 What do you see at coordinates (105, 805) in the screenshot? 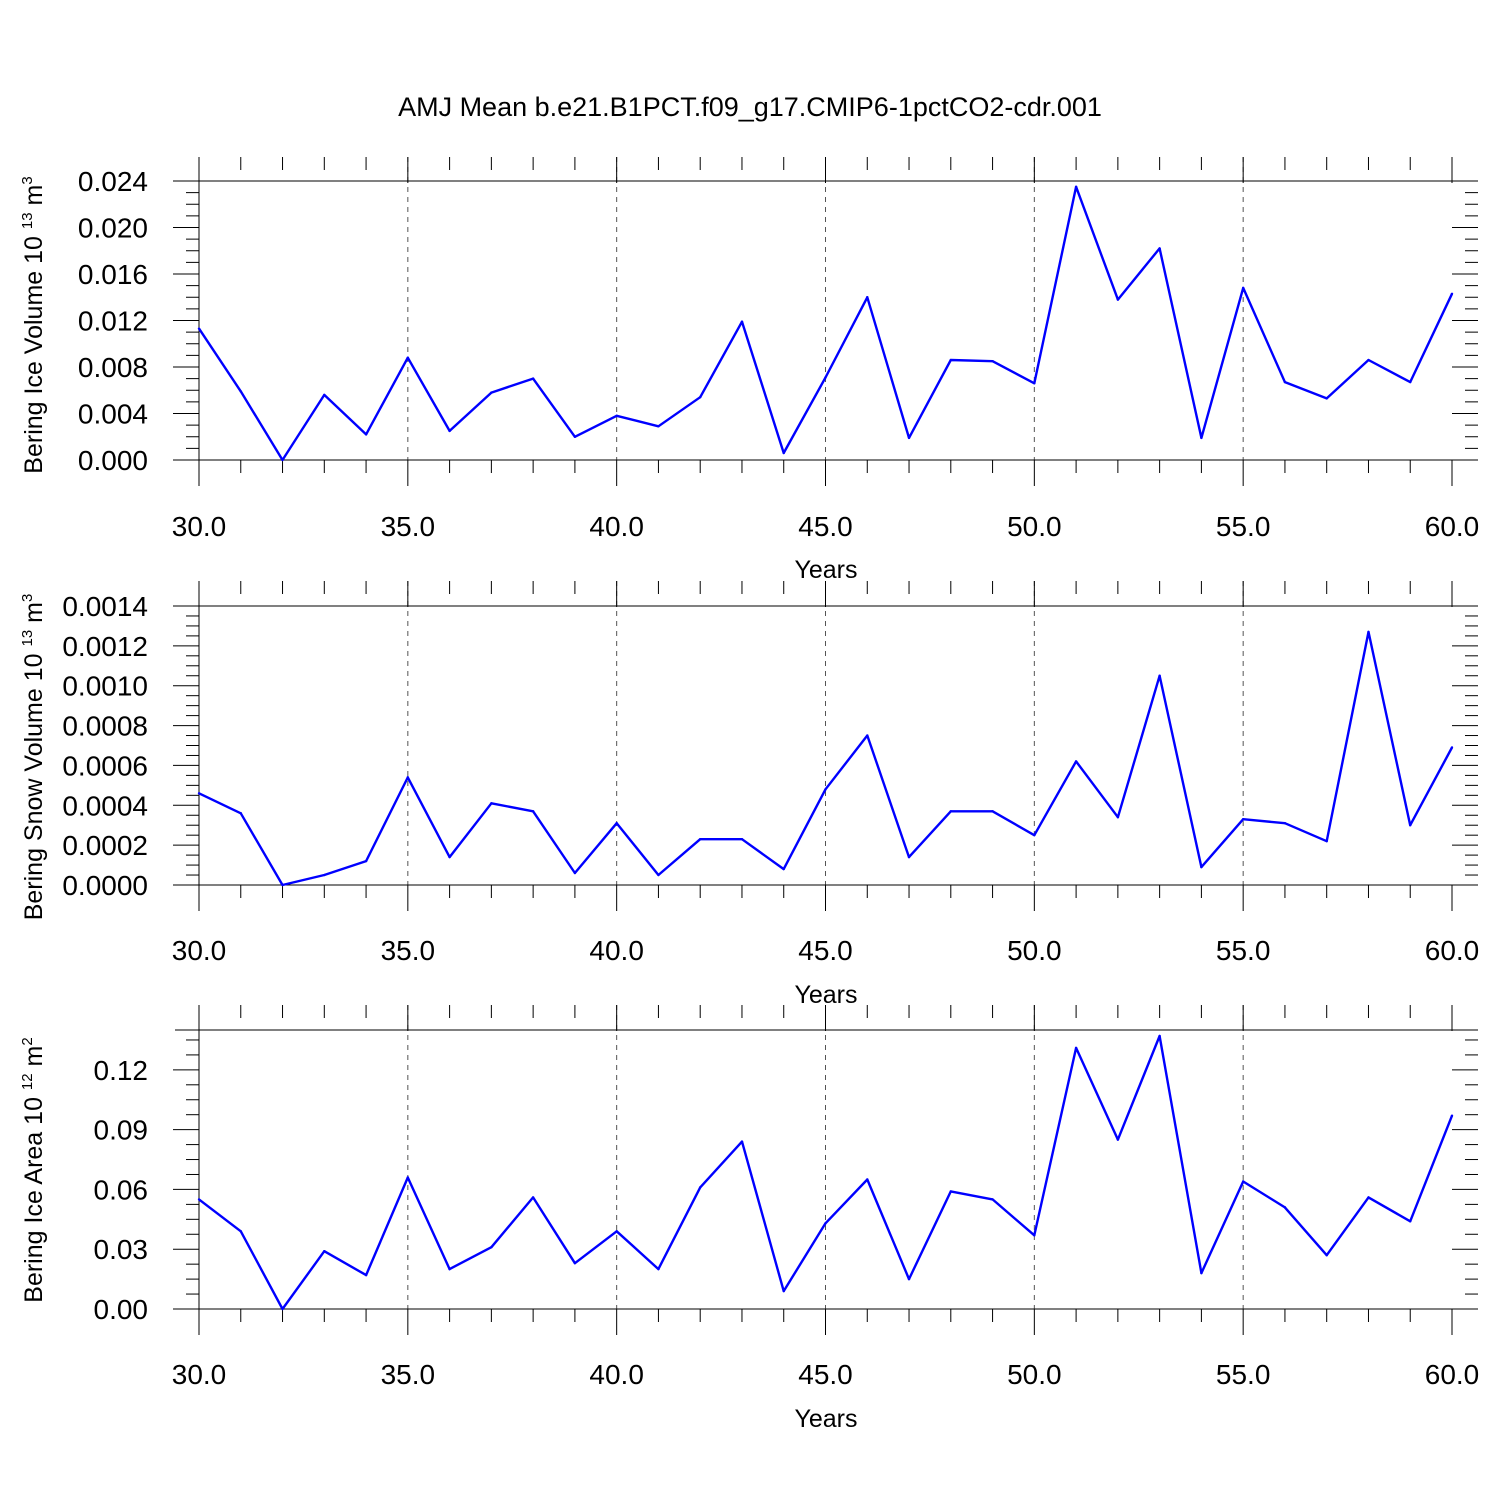
I see `y-tick-label: 0.0004` at bounding box center [105, 805].